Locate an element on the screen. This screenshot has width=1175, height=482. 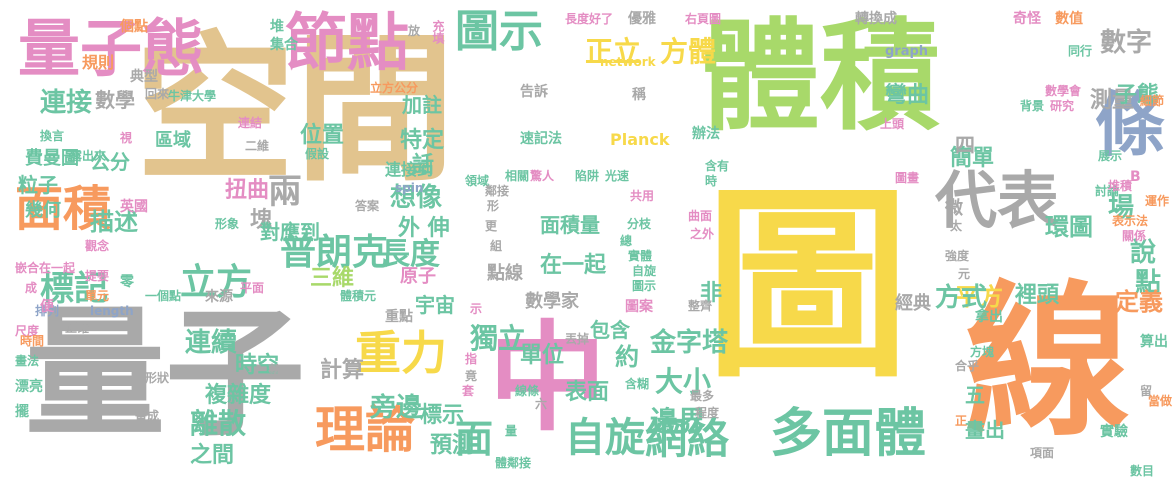
word-yuanzi: 原子 is located at coordinates (418, 276).